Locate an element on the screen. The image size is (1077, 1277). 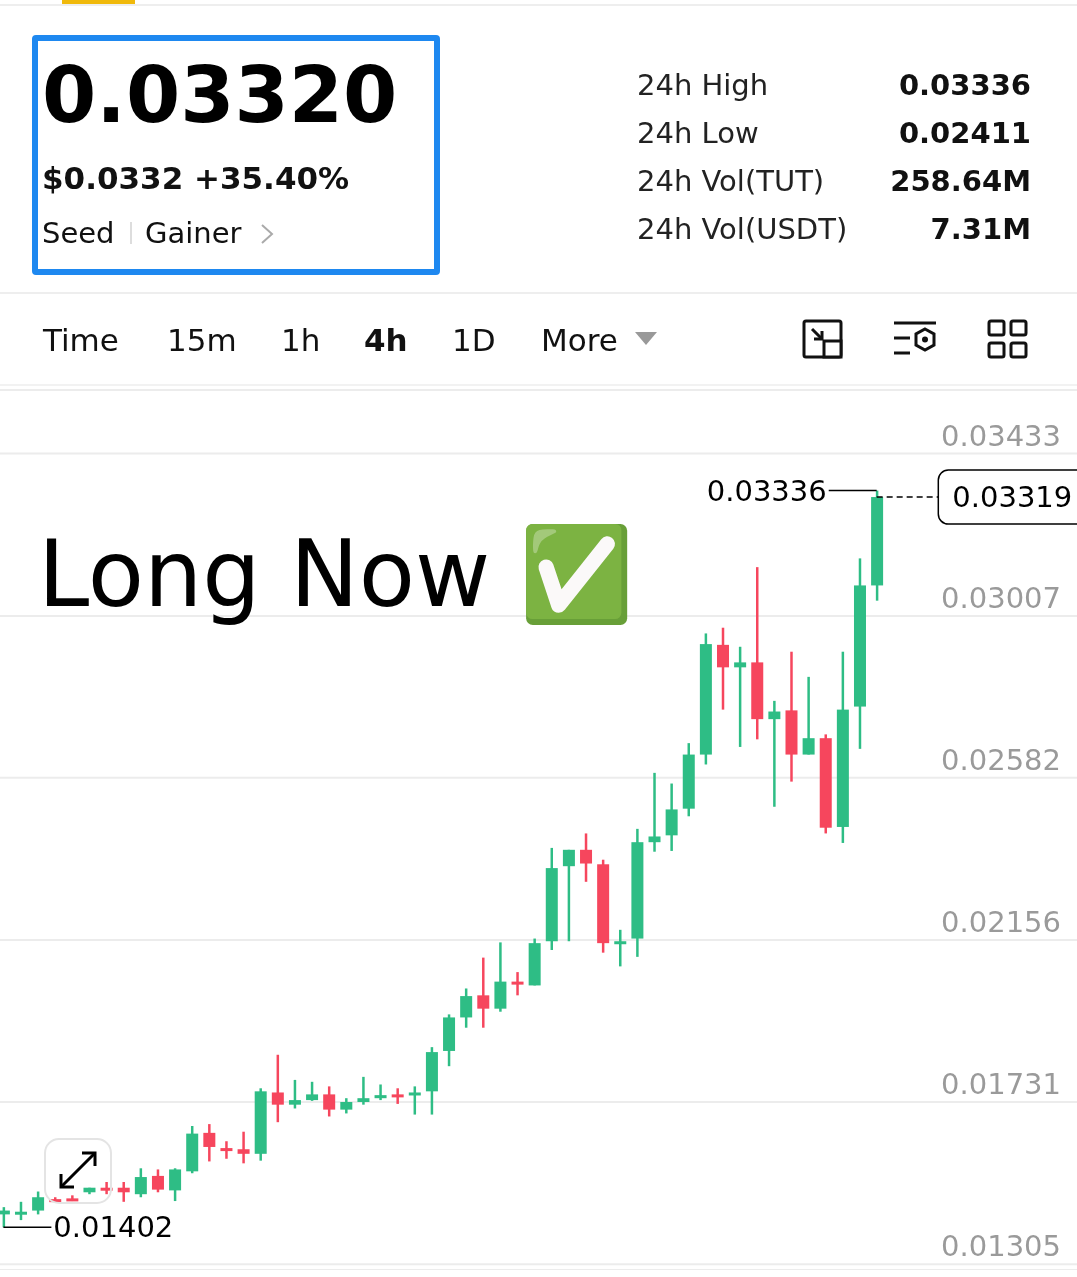
text: 1D is located at coordinates (474, 340).